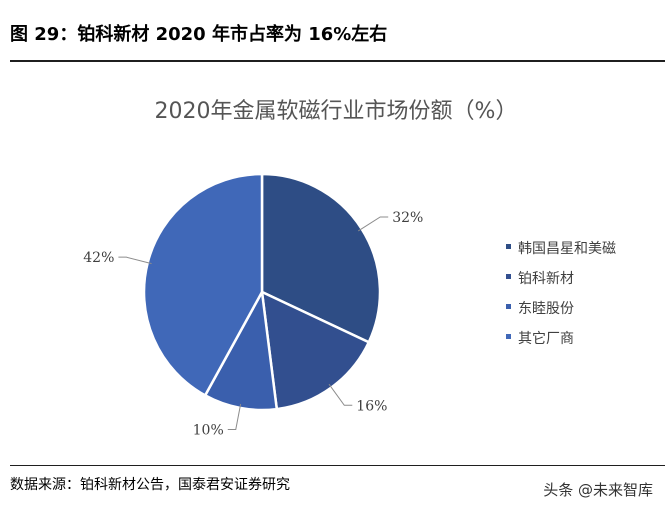  I want to click on legend-label-2: 东睦股份, so click(546, 309).